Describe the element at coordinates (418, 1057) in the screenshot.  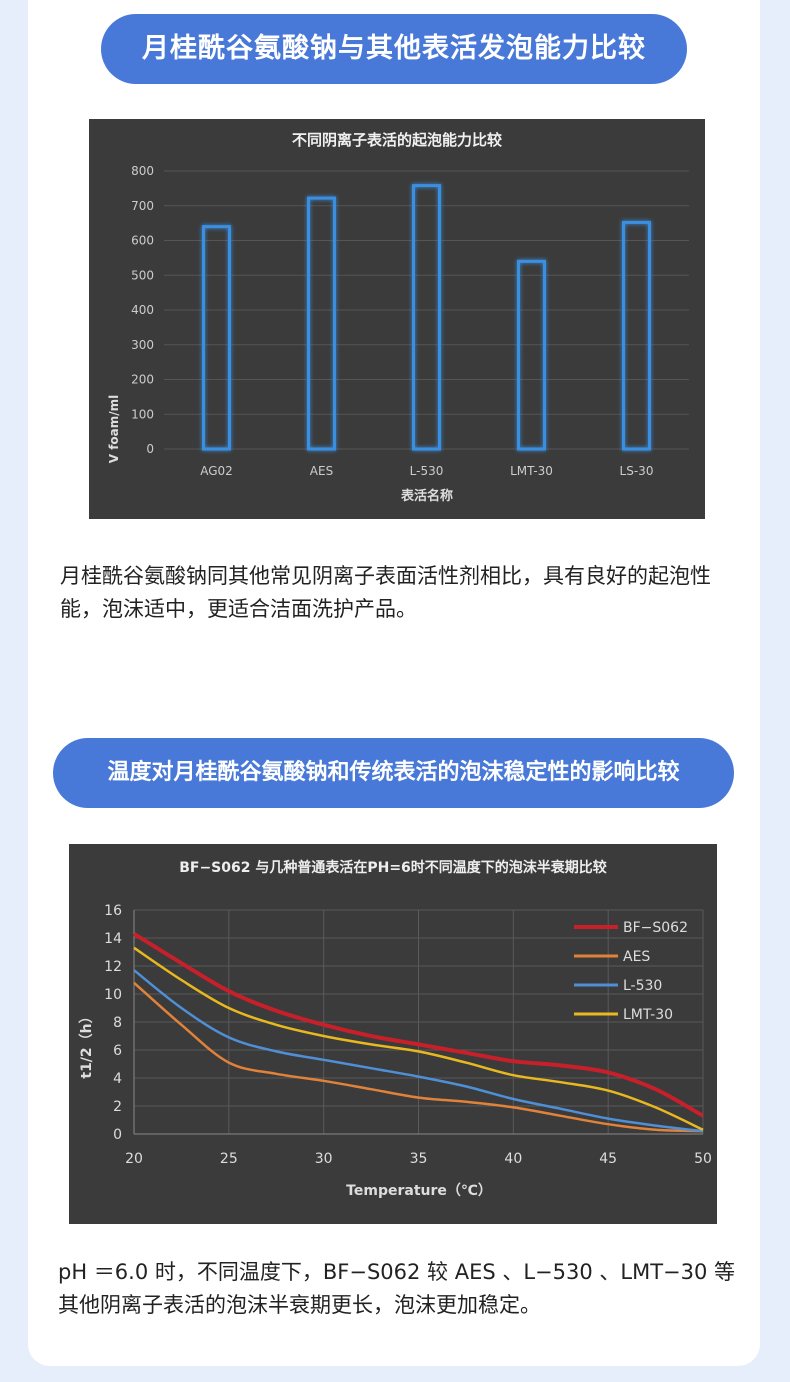
I see `series-line-aes` at that location.